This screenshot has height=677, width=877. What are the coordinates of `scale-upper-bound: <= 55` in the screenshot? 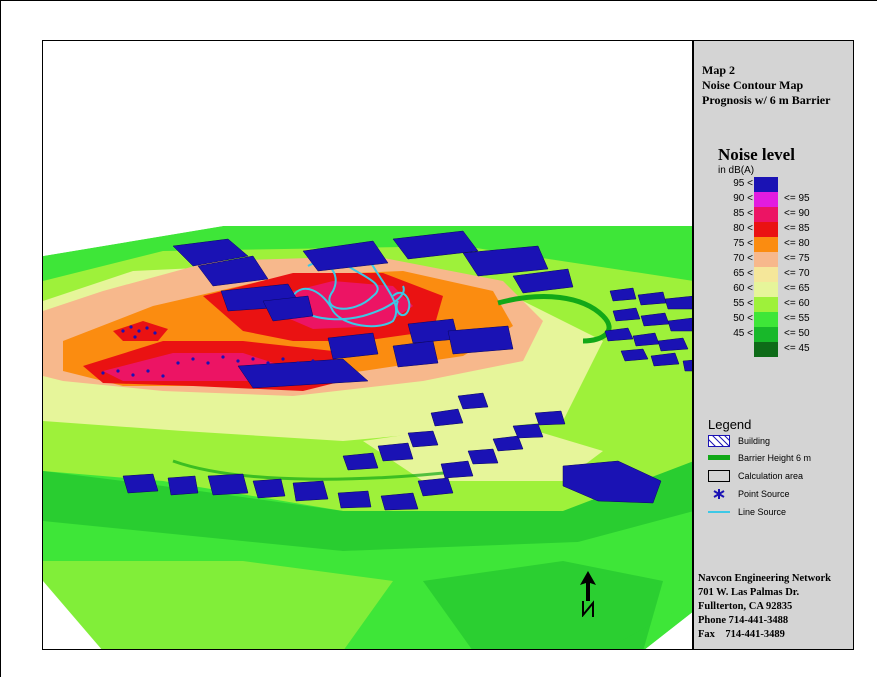 It's located at (797, 318).